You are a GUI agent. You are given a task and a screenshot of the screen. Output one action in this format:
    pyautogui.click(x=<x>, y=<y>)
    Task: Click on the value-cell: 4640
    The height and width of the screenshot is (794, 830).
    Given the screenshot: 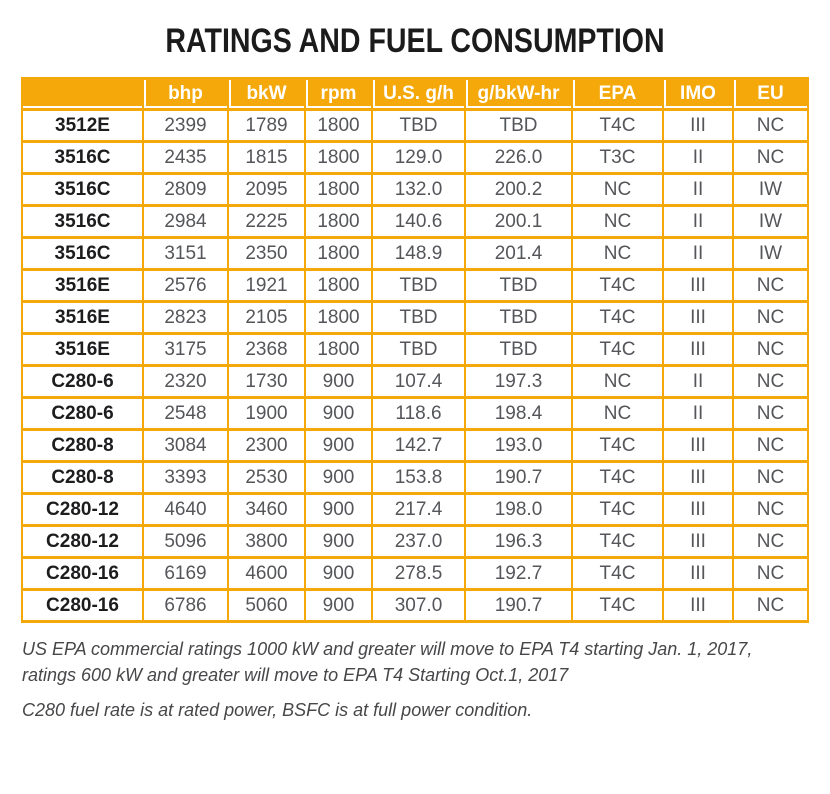 What is the action you would take?
    pyautogui.click(x=185, y=509)
    